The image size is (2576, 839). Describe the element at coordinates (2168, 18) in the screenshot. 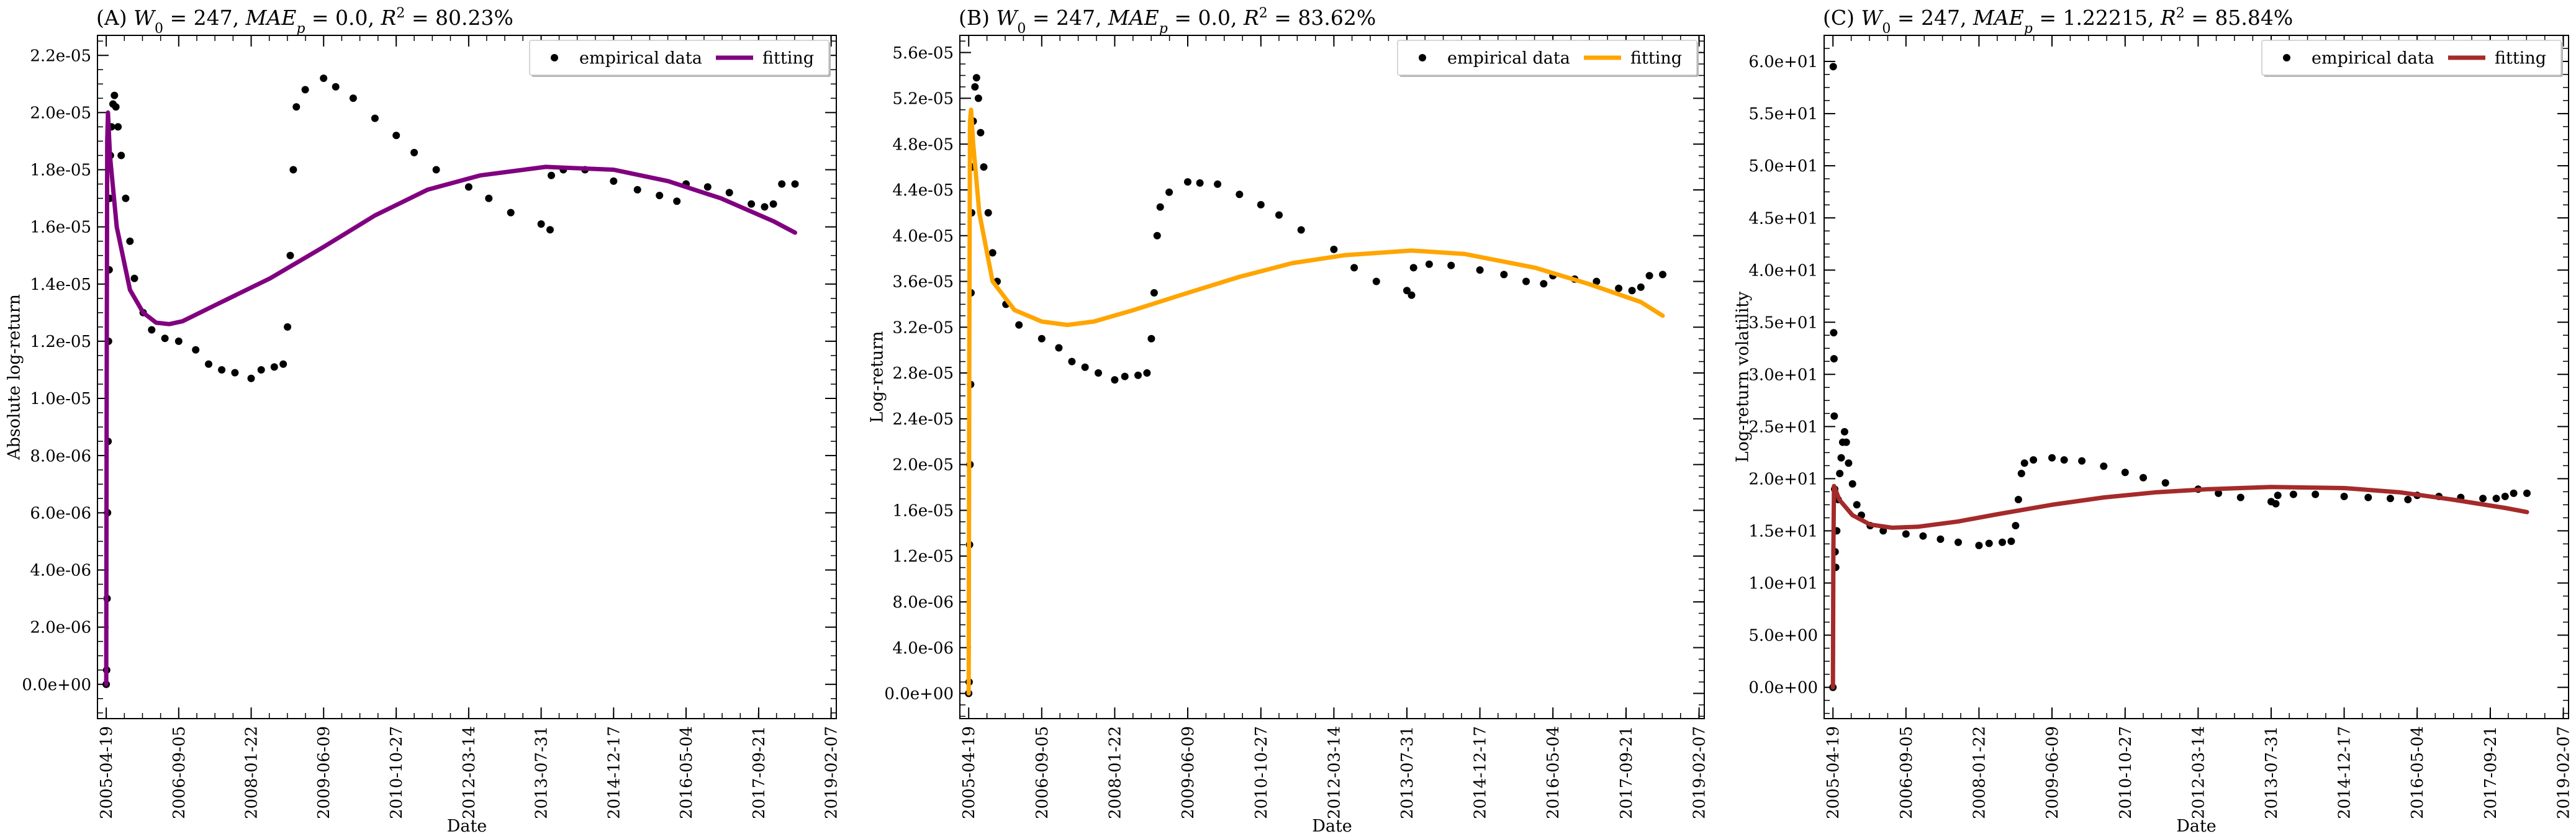

I see `title-fragment: R` at that location.